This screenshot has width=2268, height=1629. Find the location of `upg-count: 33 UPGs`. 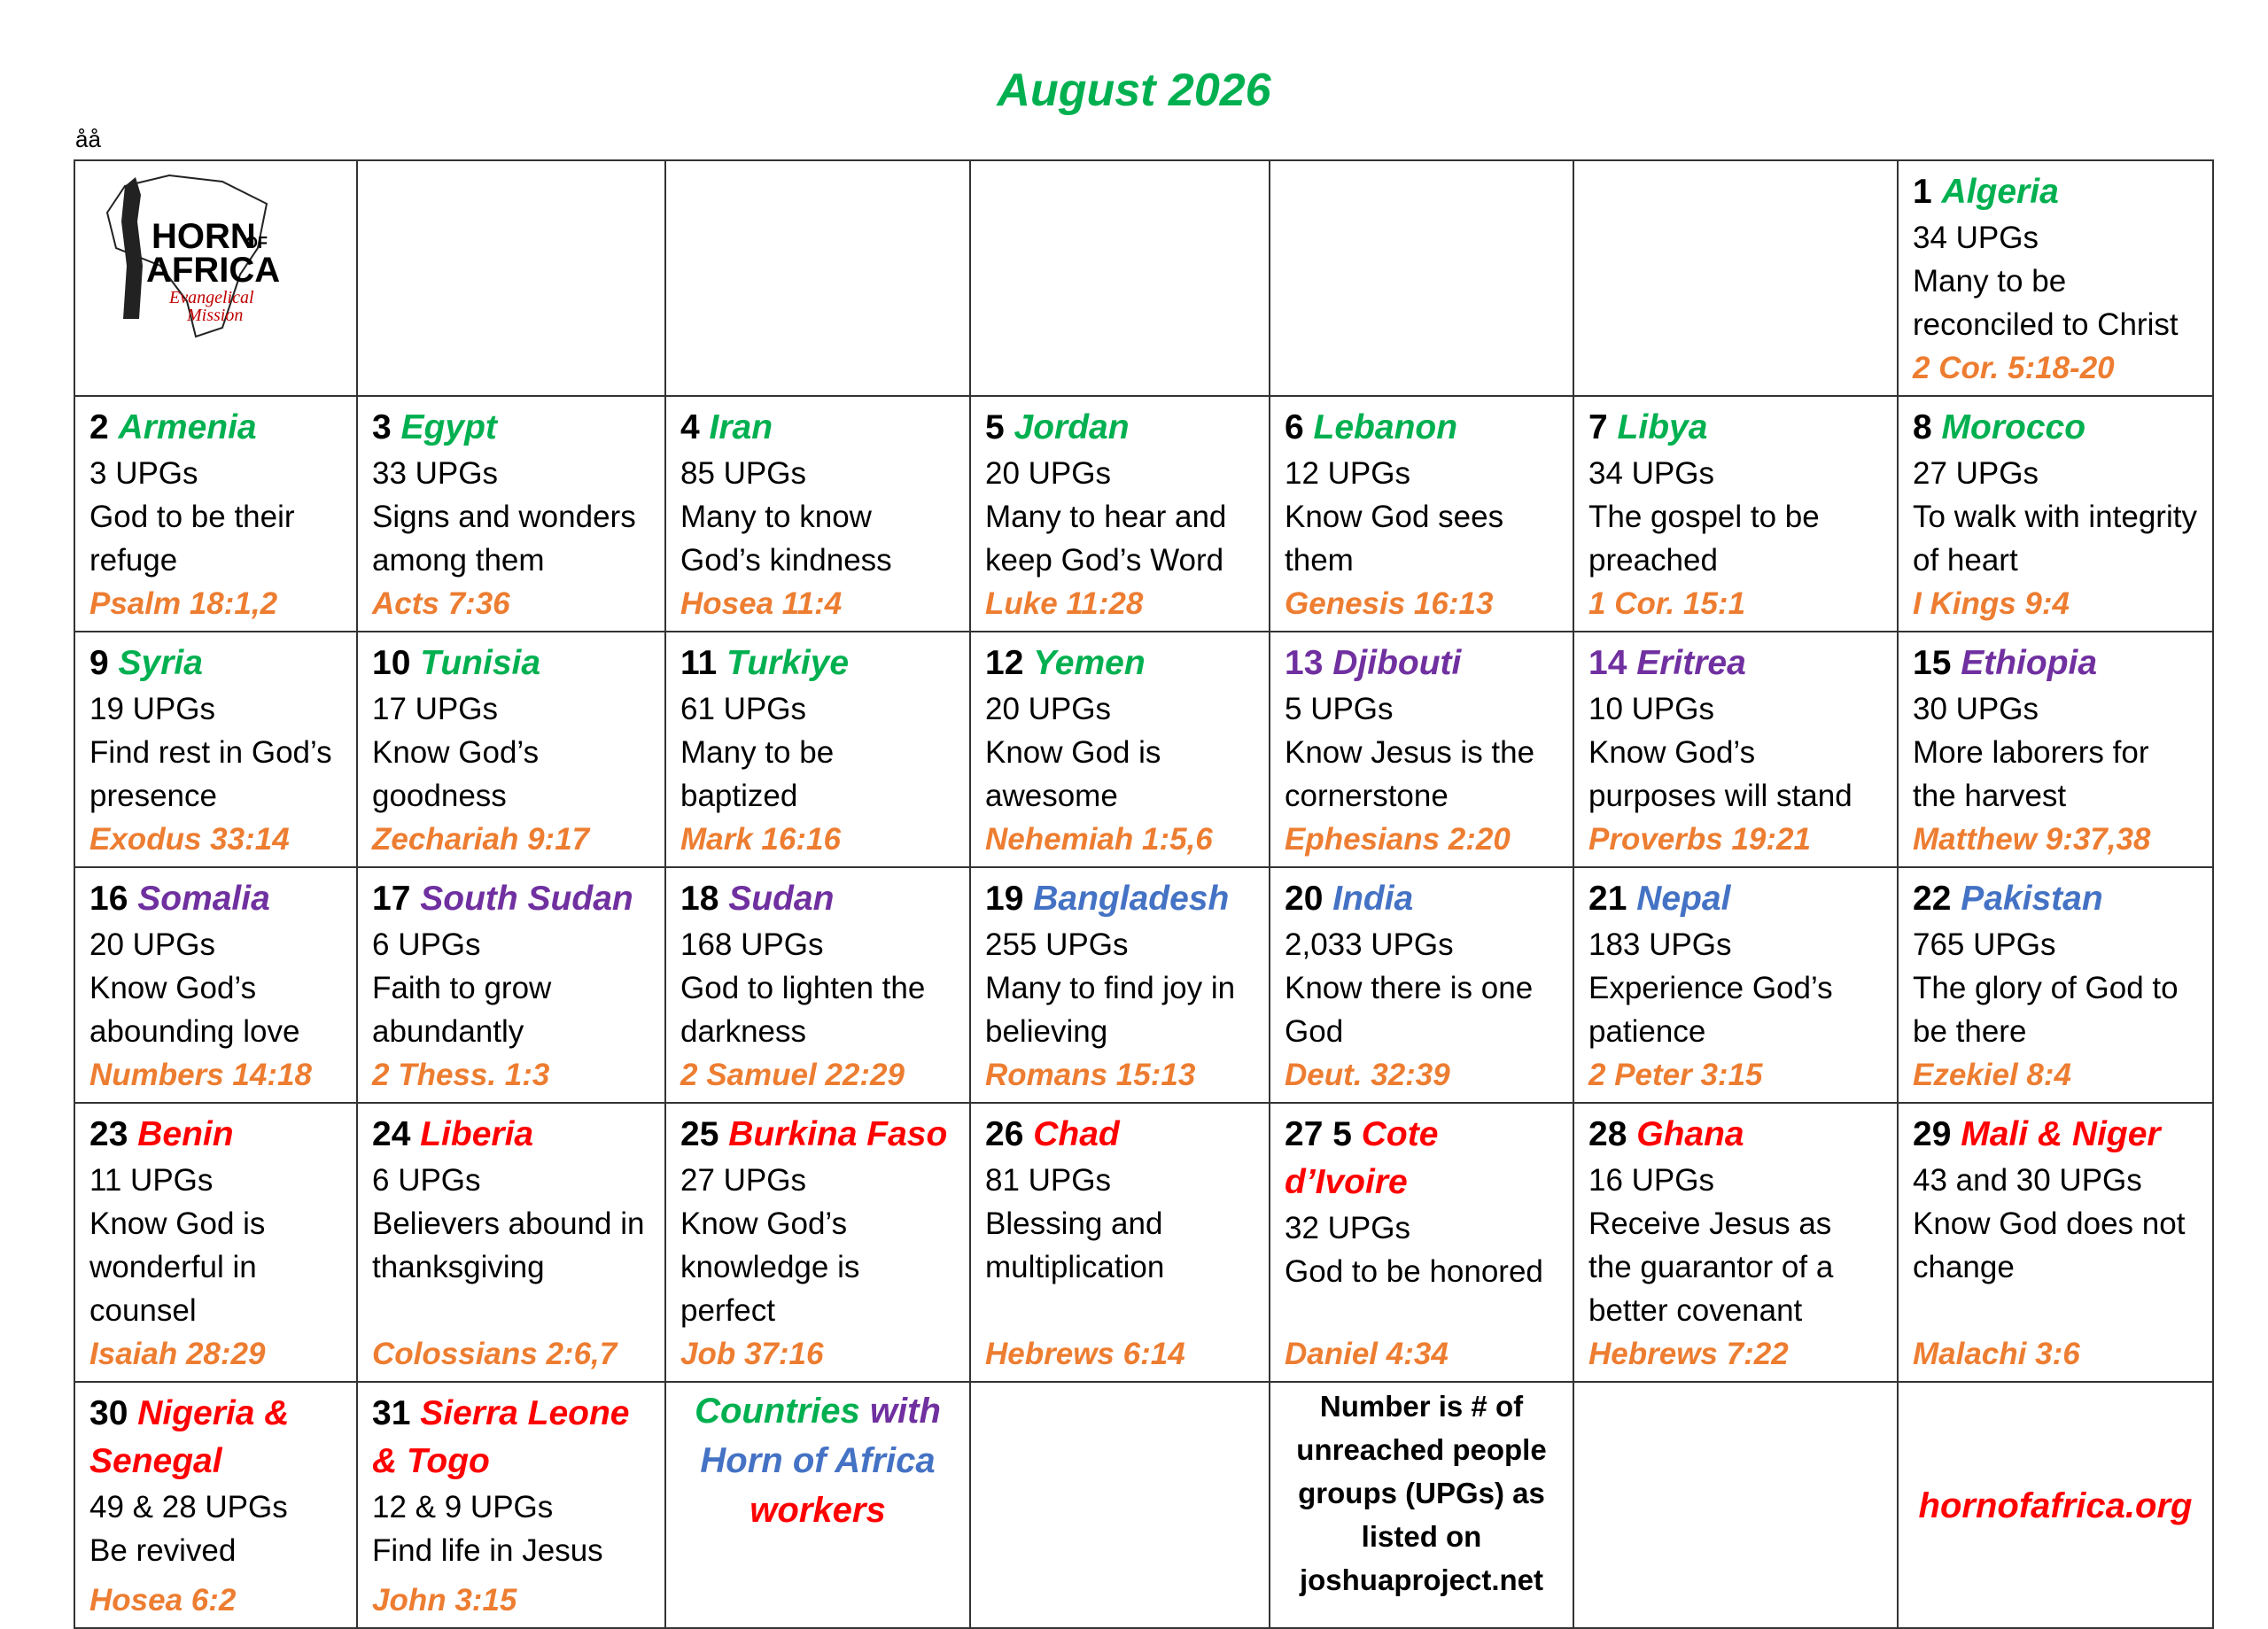

upg-count: 33 UPGs is located at coordinates (435, 473).